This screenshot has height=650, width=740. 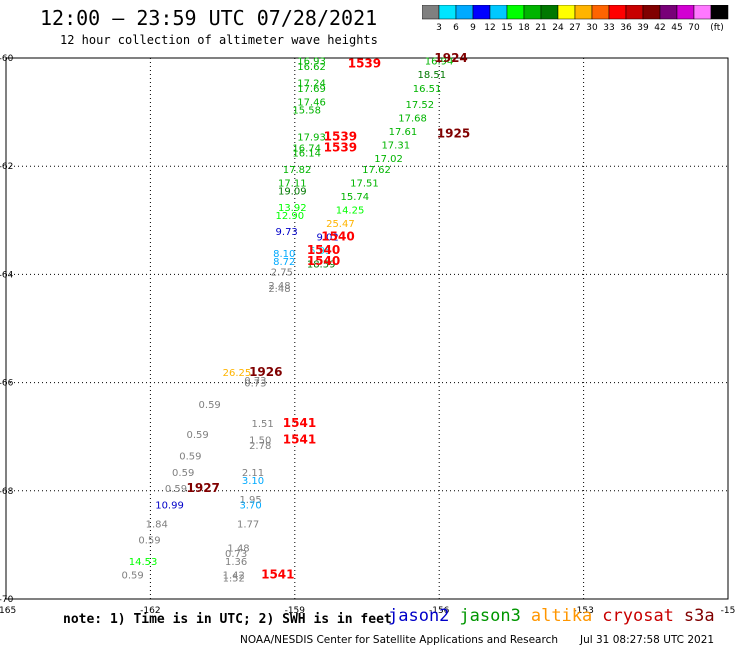 What do you see at coordinates (7, 600) in the screenshot?
I see `y-tick-label: -70` at bounding box center [7, 600].